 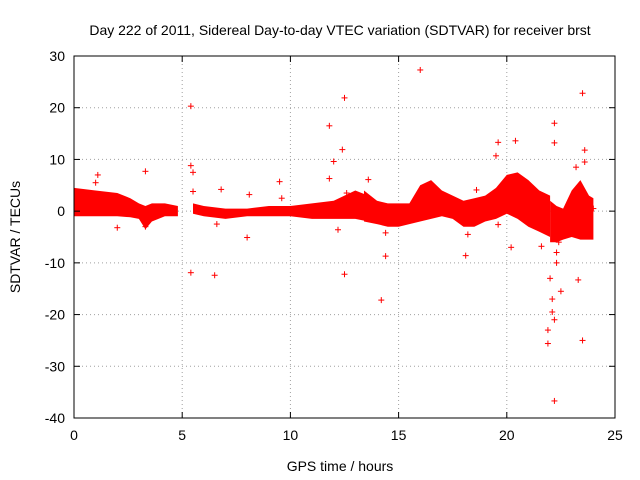 What do you see at coordinates (399, 435) in the screenshot?
I see `x-tick-label: 15` at bounding box center [399, 435].